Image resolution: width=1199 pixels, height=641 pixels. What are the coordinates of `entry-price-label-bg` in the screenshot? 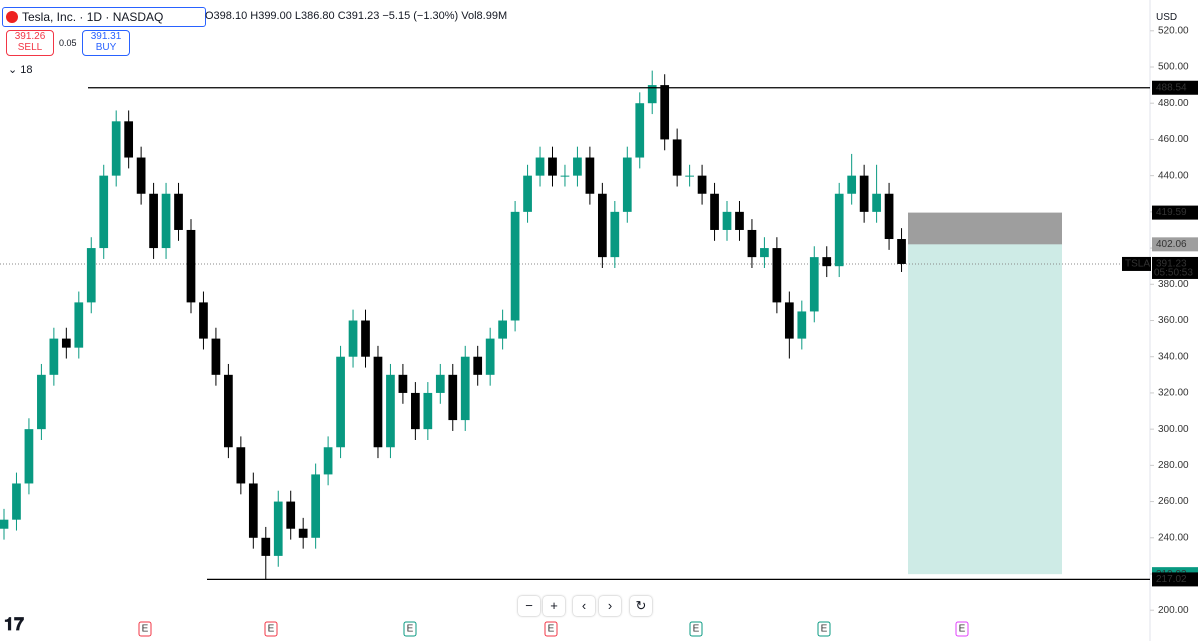 It's located at (1175, 244).